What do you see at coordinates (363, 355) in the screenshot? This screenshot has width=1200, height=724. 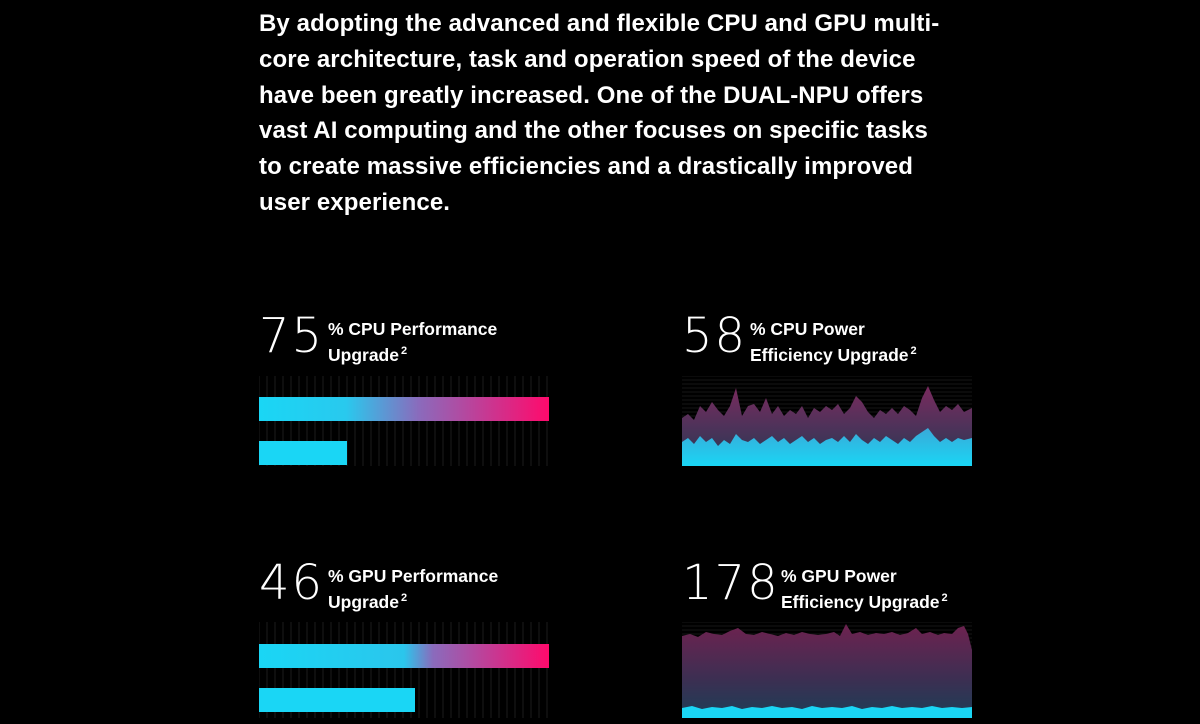 I see `cpu-performance-label-line2: Upgrade` at bounding box center [363, 355].